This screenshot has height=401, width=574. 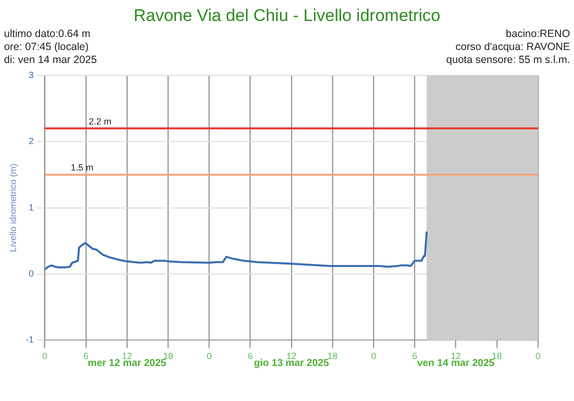 I want to click on text: bacino:RENO, so click(x=537, y=34).